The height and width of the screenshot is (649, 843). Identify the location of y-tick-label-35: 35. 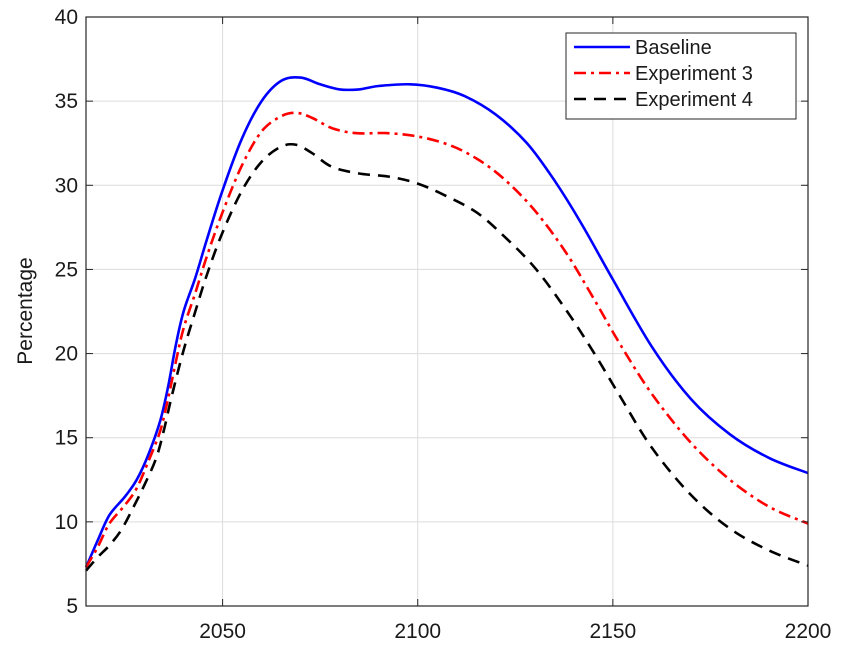
(66, 101).